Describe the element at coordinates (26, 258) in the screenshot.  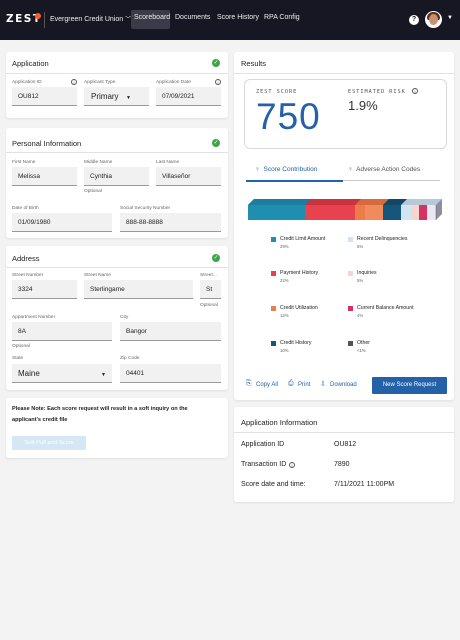
I see `address-title: Address` at that location.